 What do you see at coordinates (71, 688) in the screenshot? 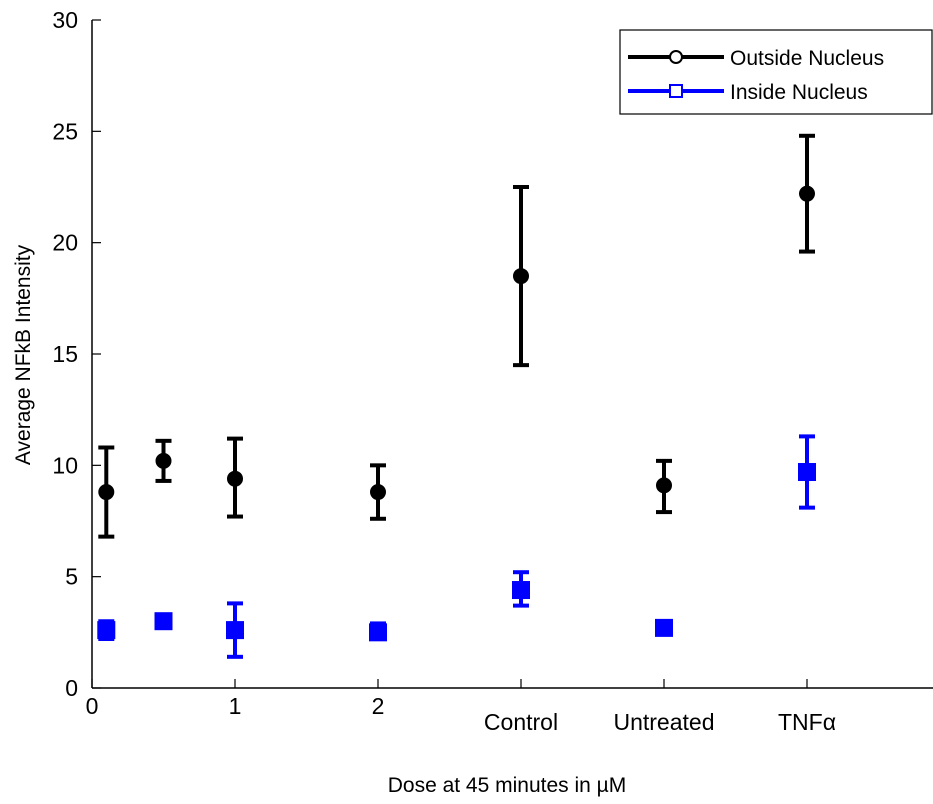
I see `y-tick-label: 0` at bounding box center [71, 688].